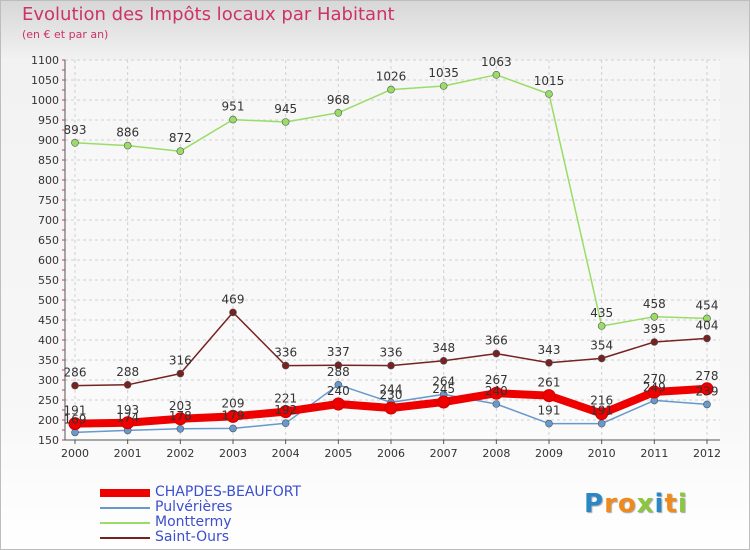 The width and height of the screenshot is (750, 550). What do you see at coordinates (233, 299) in the screenshot?
I see `data-label: 469` at bounding box center [233, 299].